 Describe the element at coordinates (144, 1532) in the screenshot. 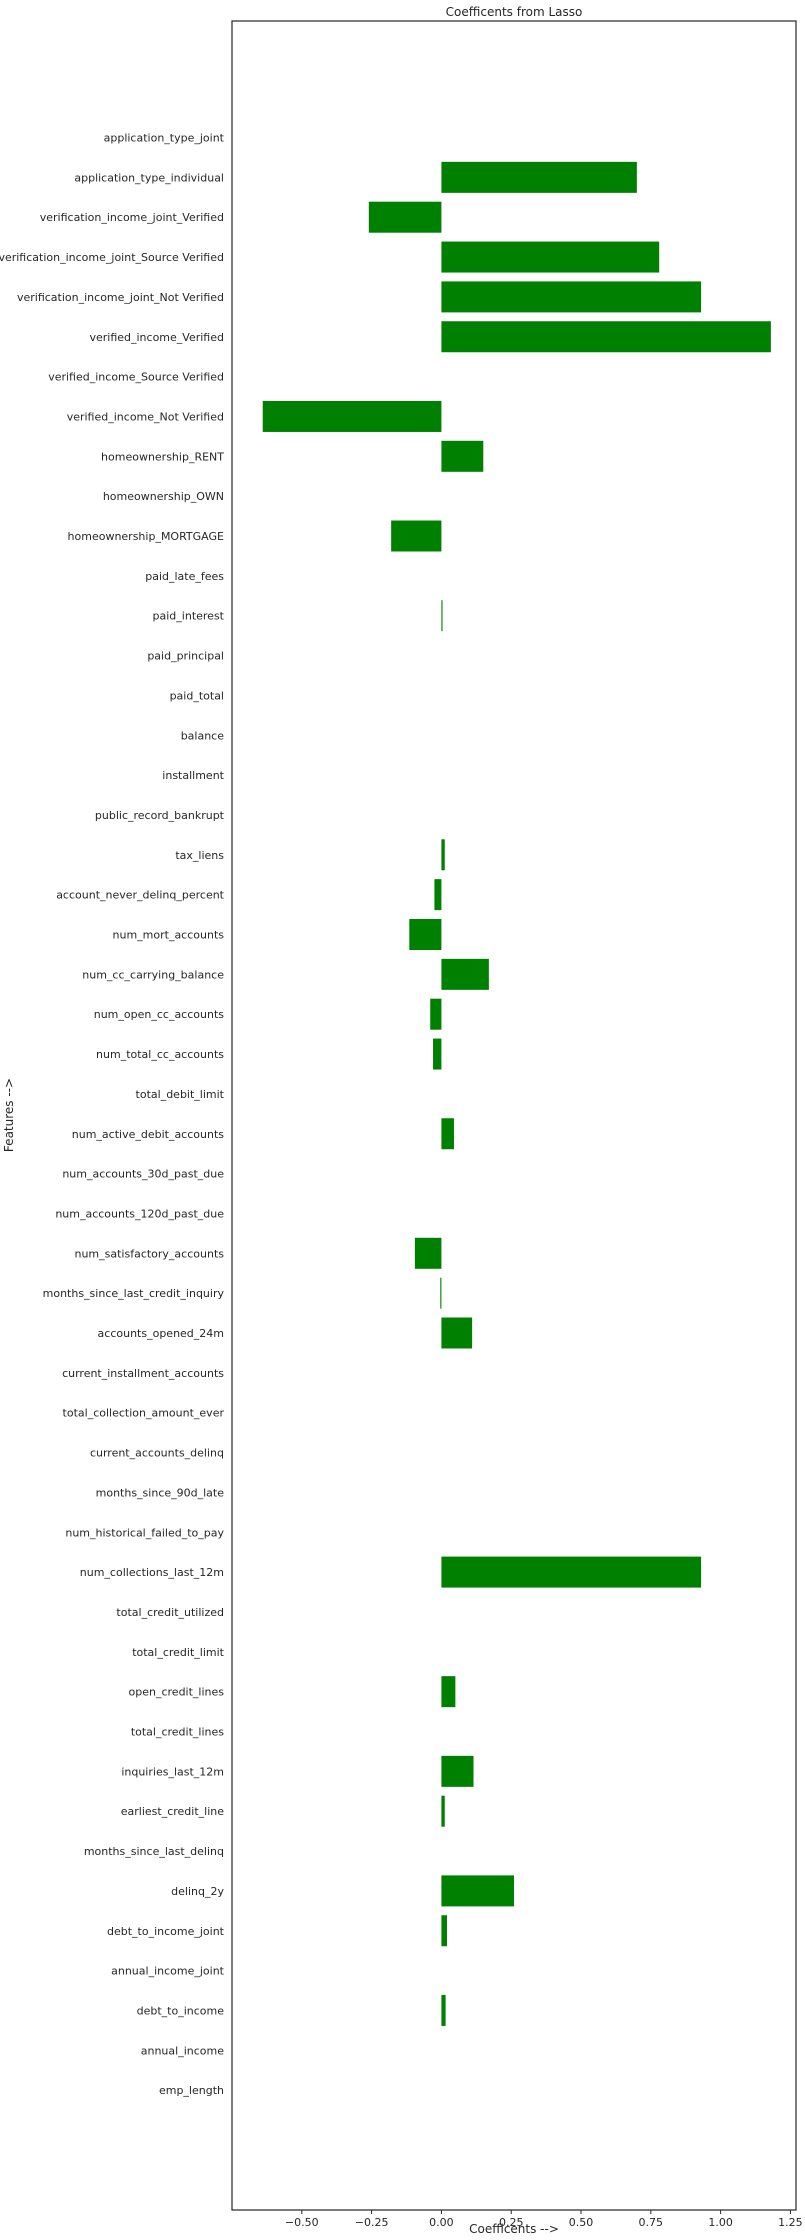

I see `y-tick-label-num-historical-failed-to-pay: num_historical_failed_to_pay` at that location.